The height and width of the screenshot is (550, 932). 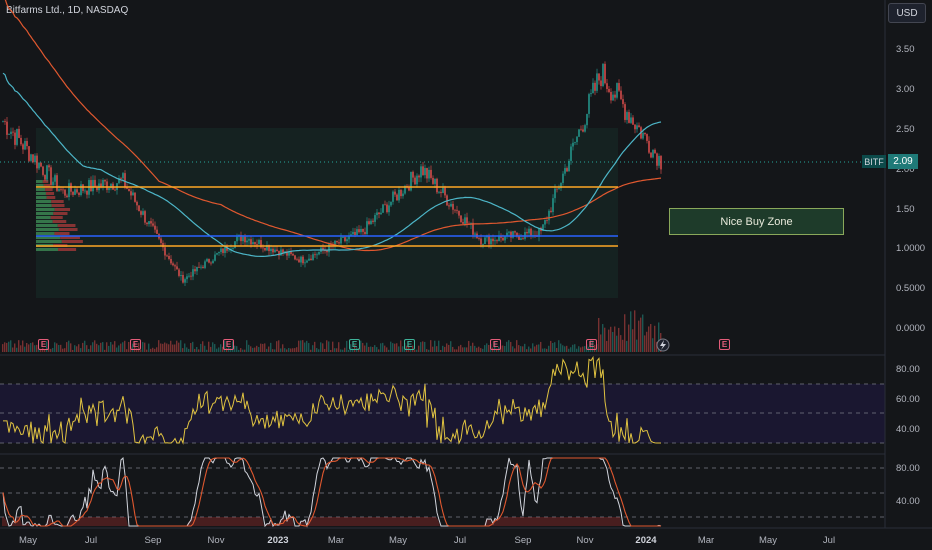 What do you see at coordinates (908, 501) in the screenshot?
I see `stoch-tick: 40.00` at bounding box center [908, 501].